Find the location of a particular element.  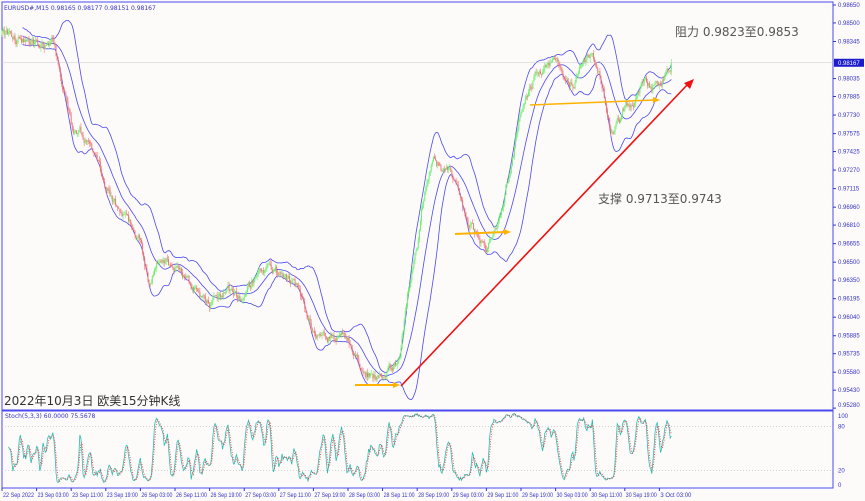

support-annotation: 支撑 0.9713至0.9743 is located at coordinates (660, 198).